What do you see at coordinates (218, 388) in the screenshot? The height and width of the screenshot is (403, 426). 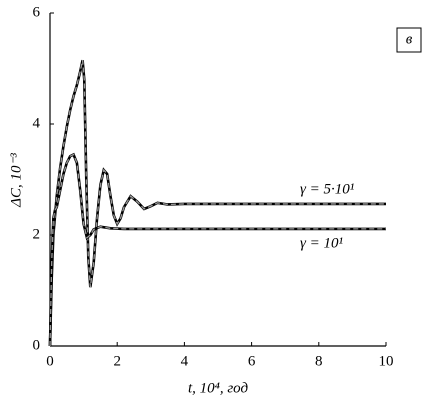 I see `x-axis-label: t, 10⁴, год` at bounding box center [218, 388].